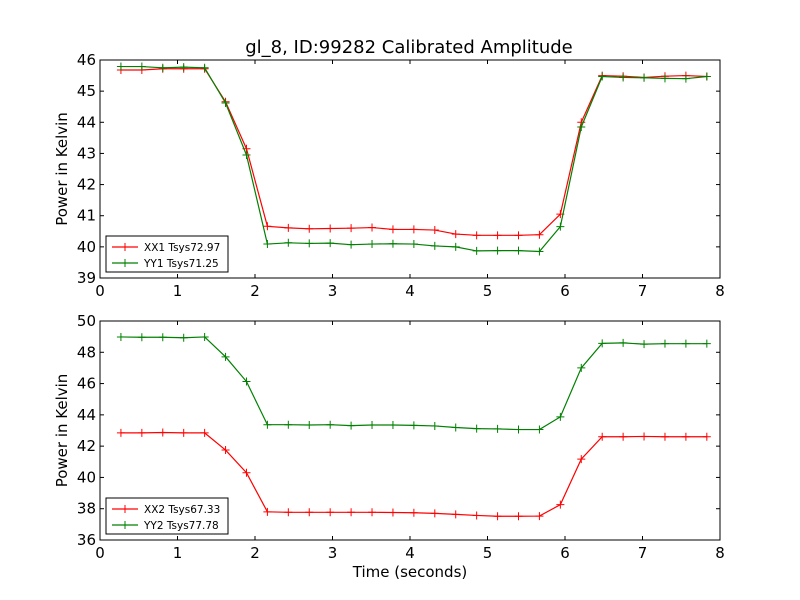  Describe the element at coordinates (86, 540) in the screenshot. I see `y-tick-label: 36` at that location.